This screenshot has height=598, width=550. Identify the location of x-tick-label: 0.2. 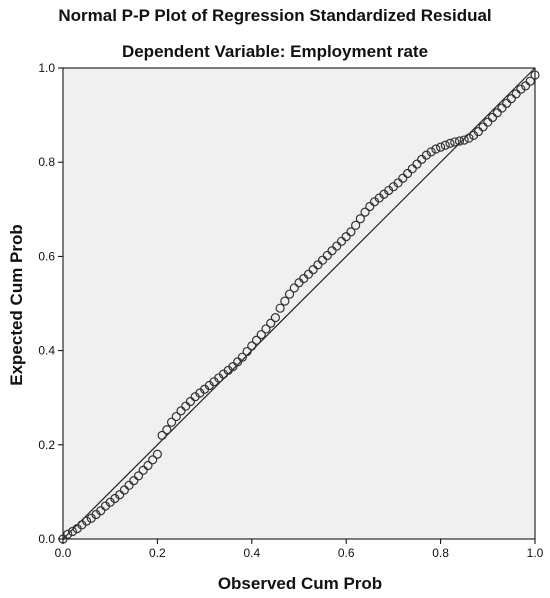
(157, 553).